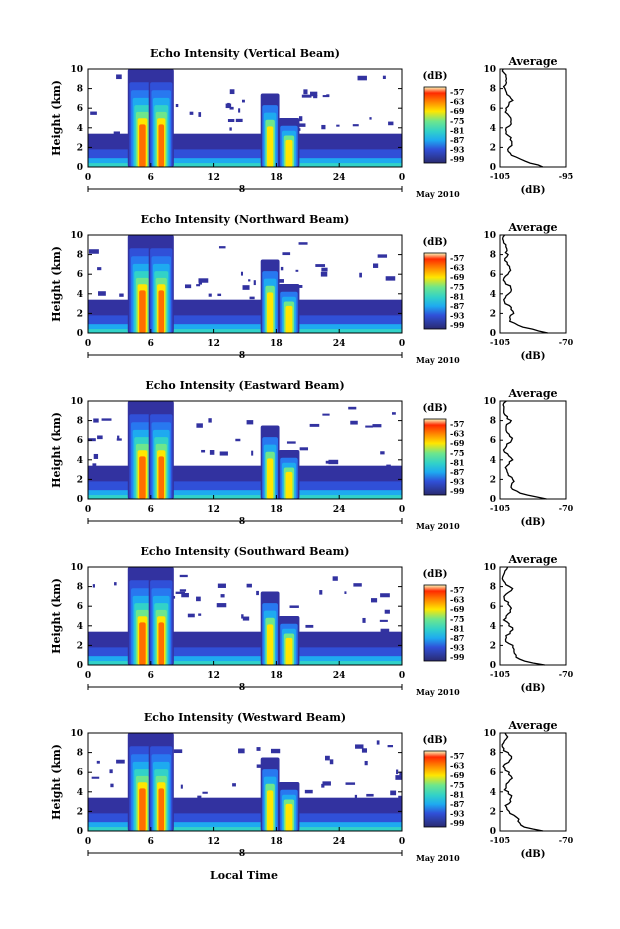 This screenshot has width=620, height=929. What do you see at coordinates (493, 832) in the screenshot?
I see `profile-y-tick-label: 0` at bounding box center [493, 832].